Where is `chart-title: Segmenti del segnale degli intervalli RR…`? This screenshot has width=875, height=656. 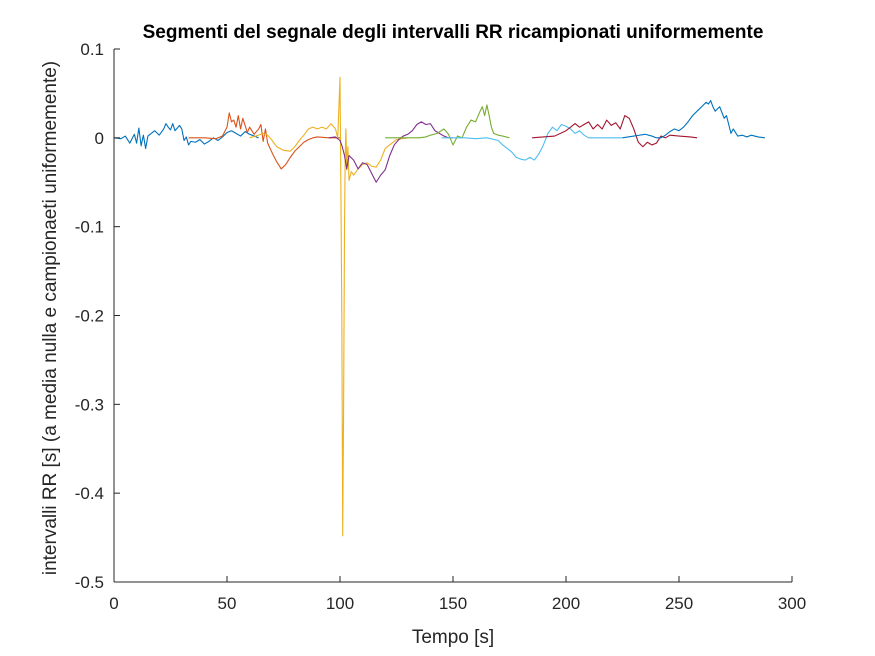 chart-title: Segmenti del segnale degli intervalli RR… is located at coordinates (453, 32).